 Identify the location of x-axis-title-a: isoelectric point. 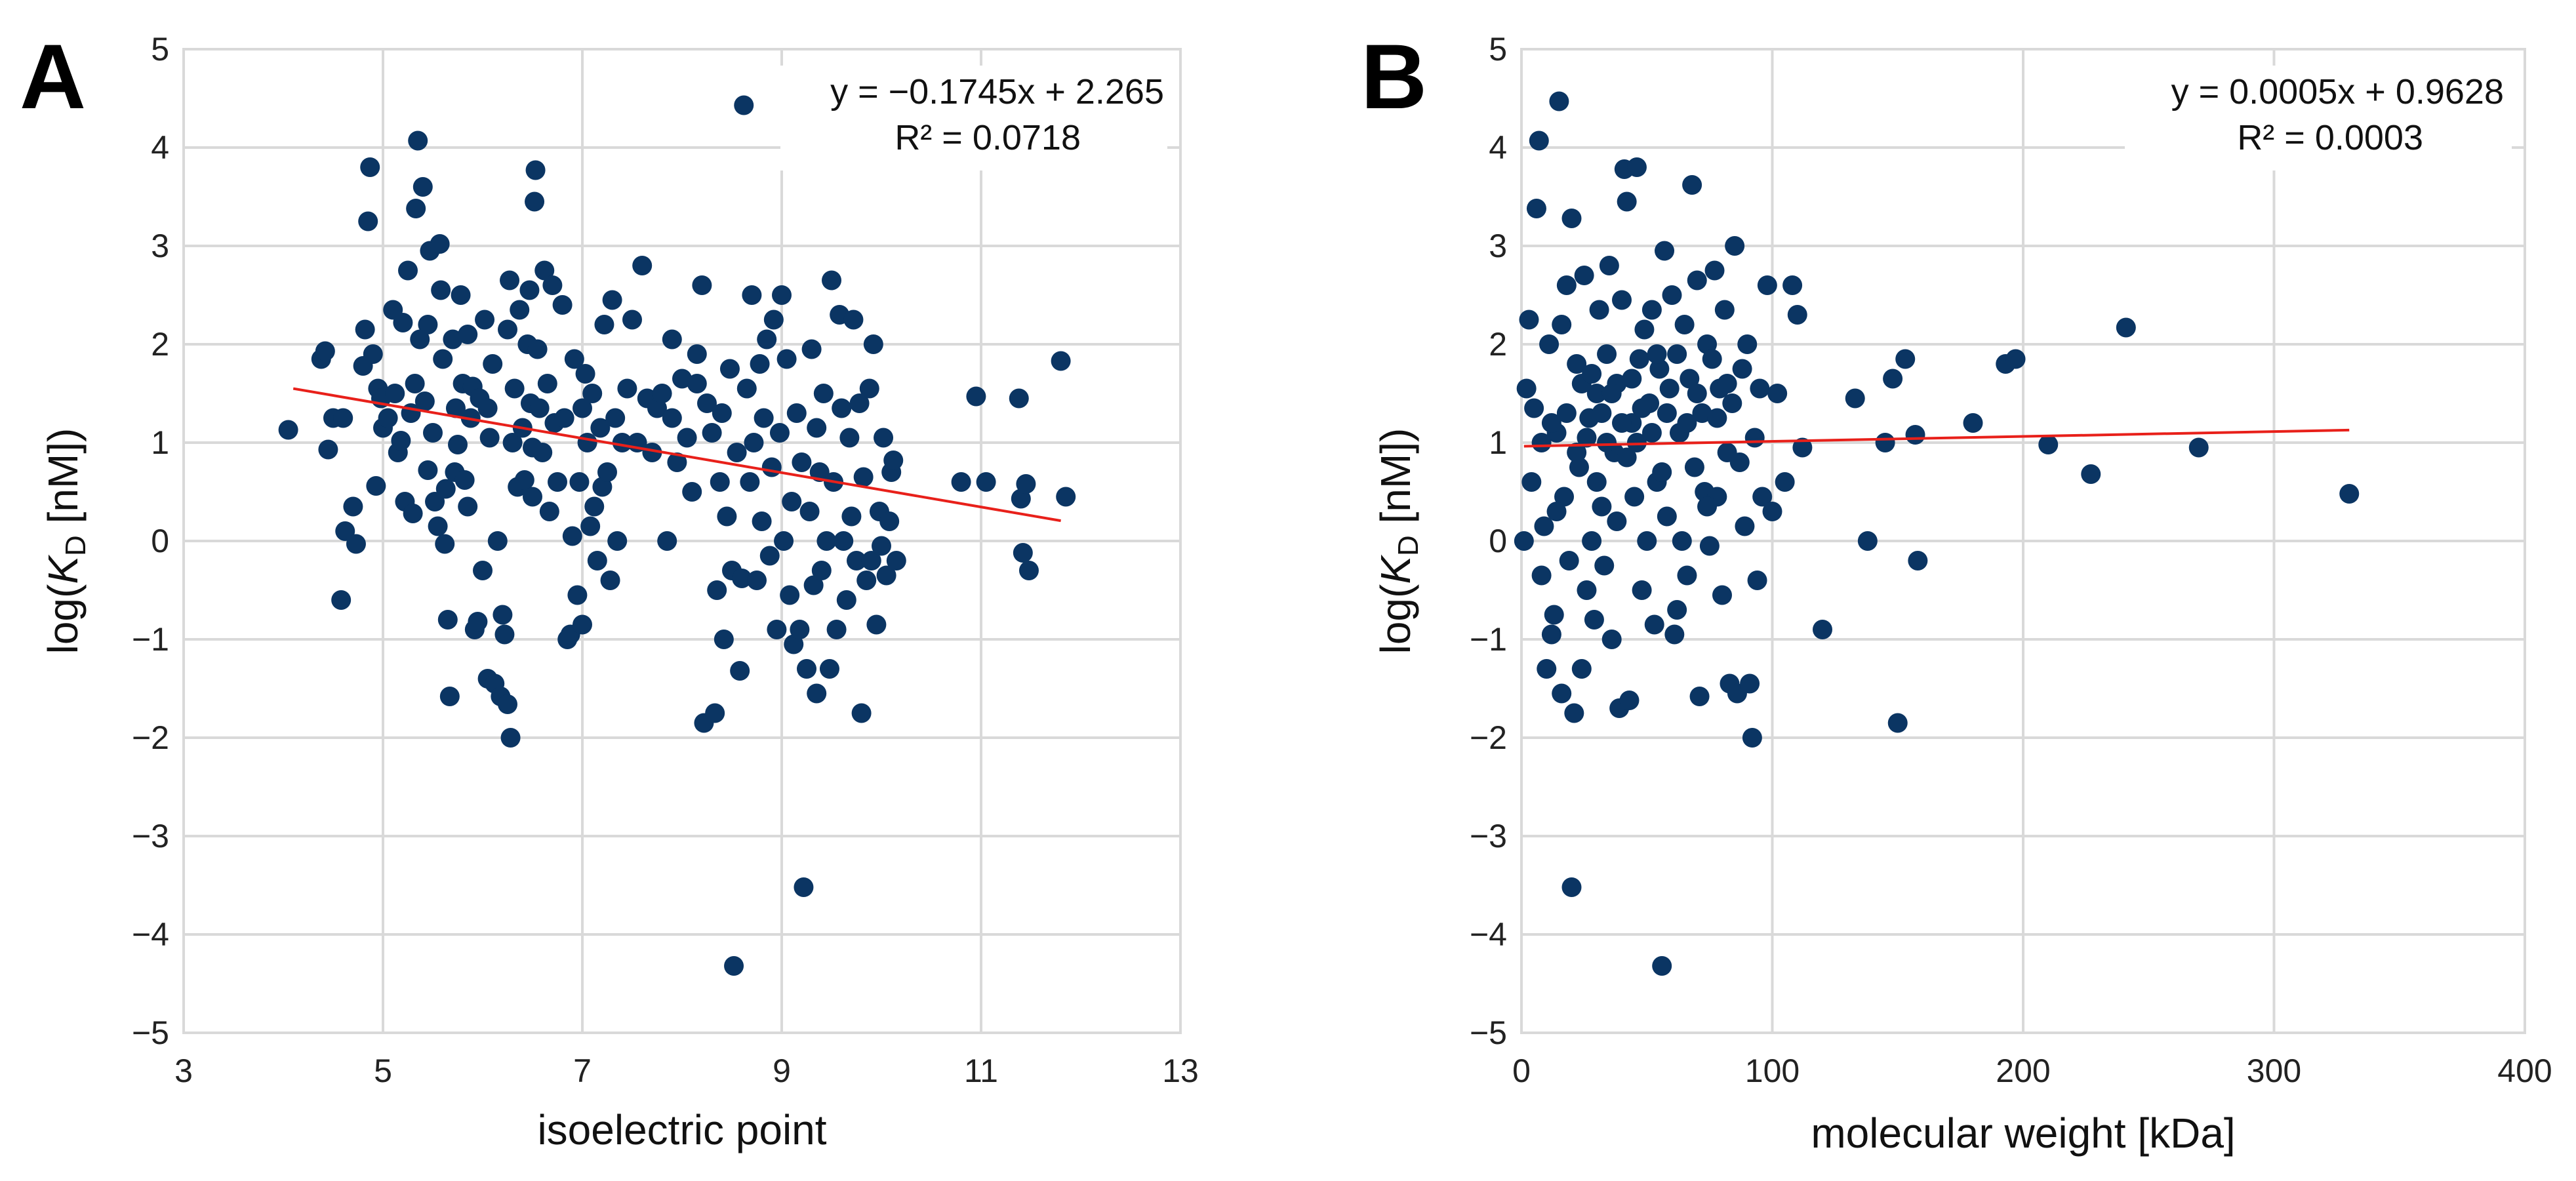
(681, 1129).